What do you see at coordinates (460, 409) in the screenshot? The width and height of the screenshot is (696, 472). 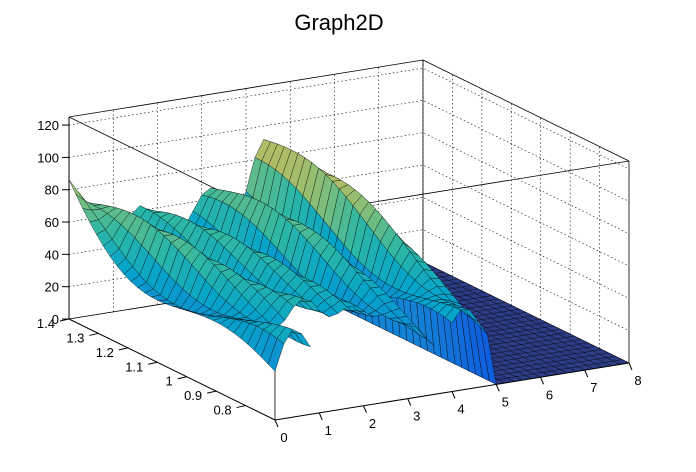 I see `x-tick-label: 4` at bounding box center [460, 409].